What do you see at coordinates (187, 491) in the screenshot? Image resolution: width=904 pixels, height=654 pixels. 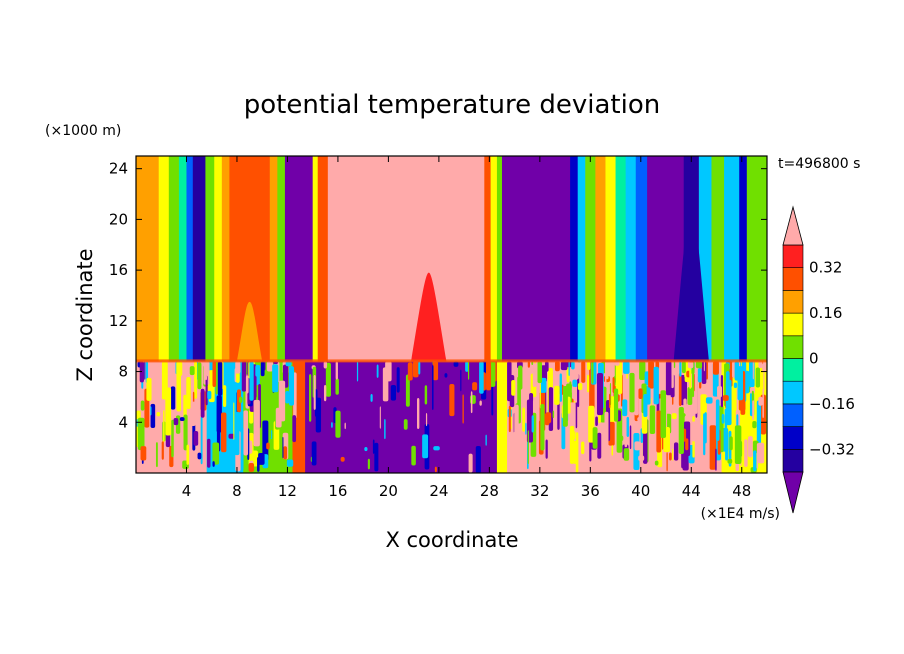 I see `x-tick-label: 4` at bounding box center [187, 491].